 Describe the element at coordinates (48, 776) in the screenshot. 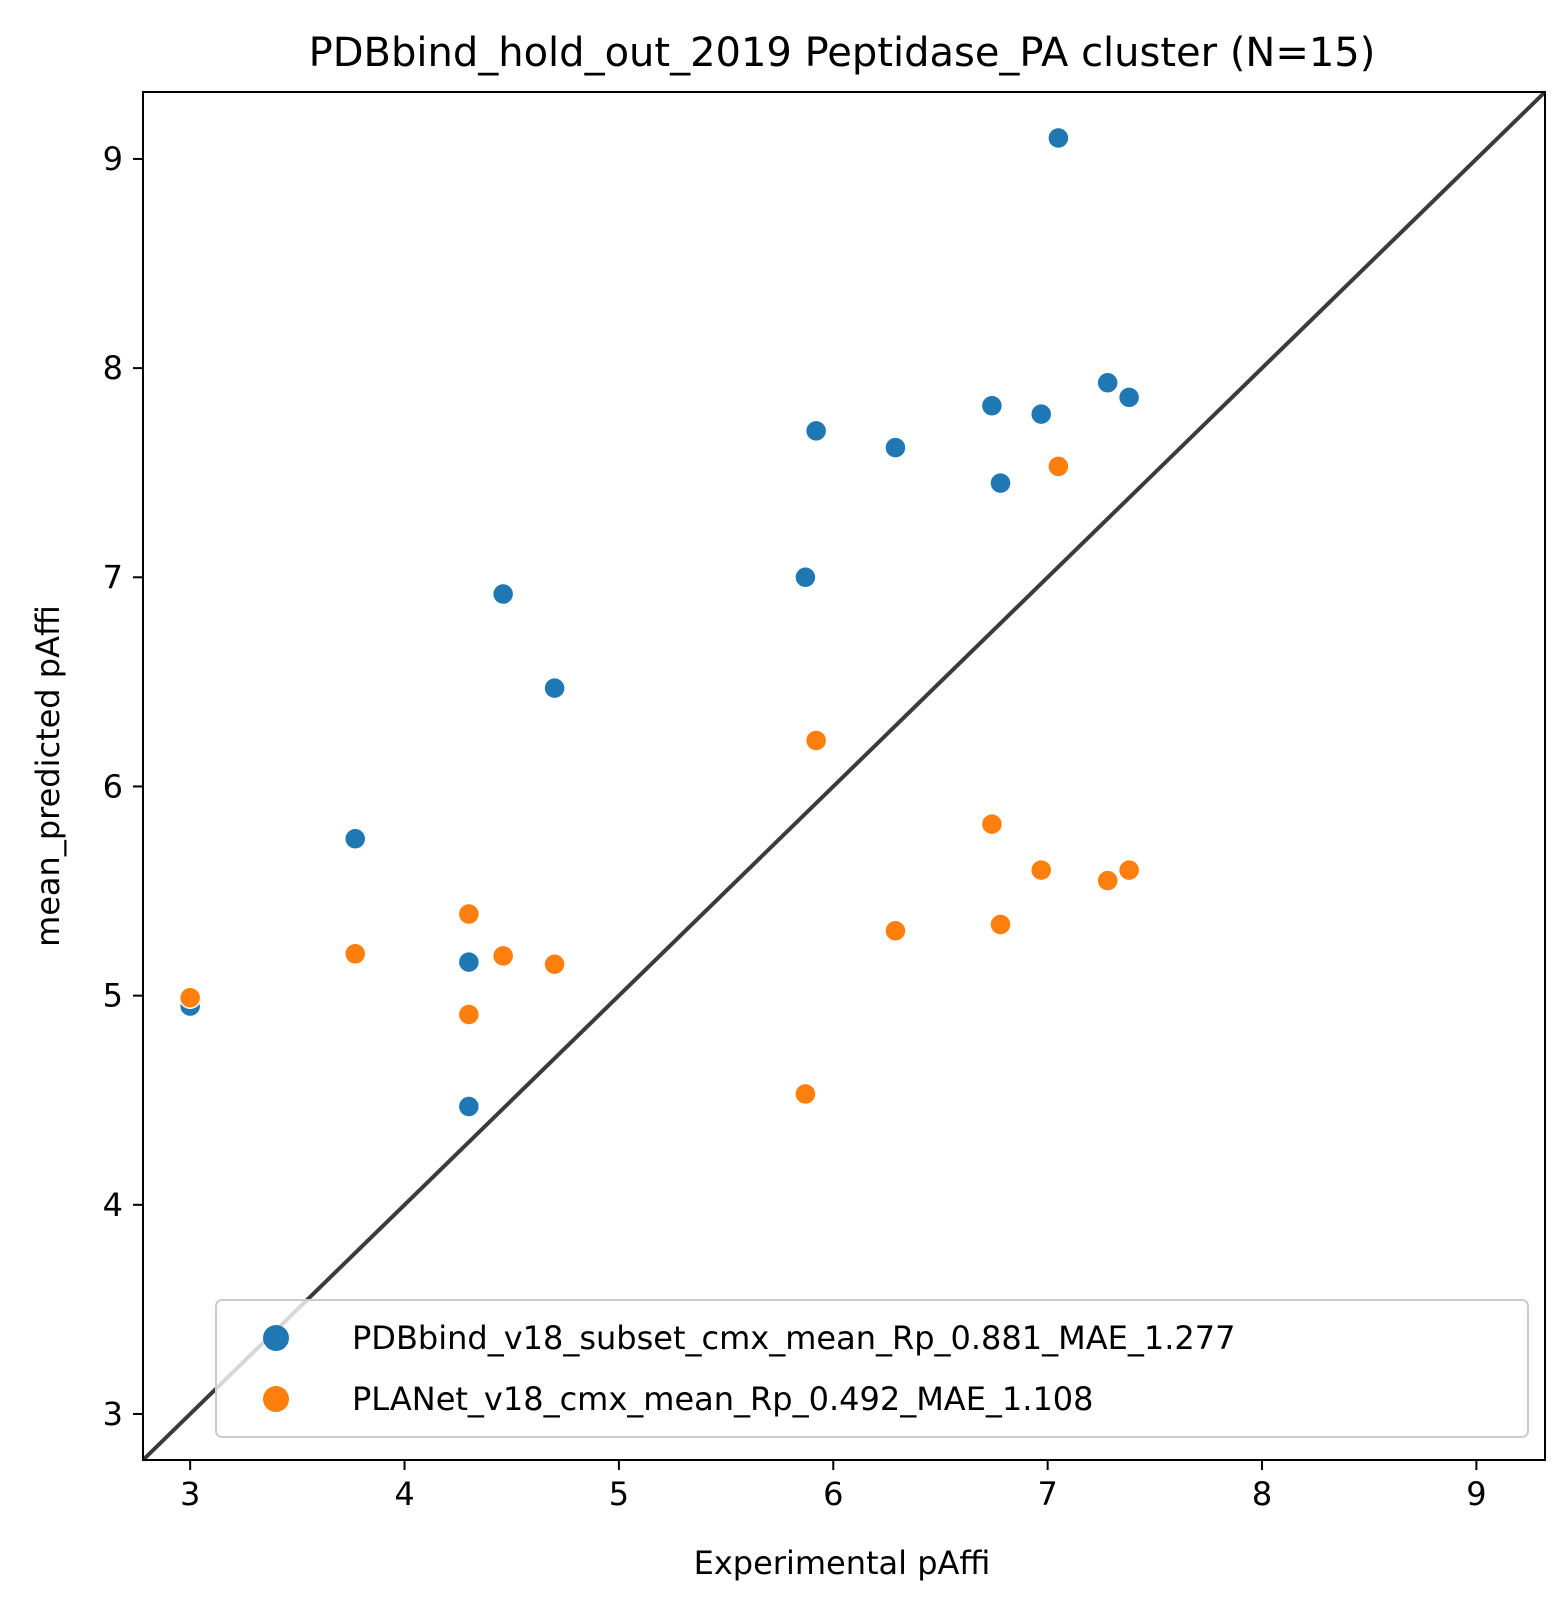

I see `y-axis-label: mean_predicted pAffi` at that location.